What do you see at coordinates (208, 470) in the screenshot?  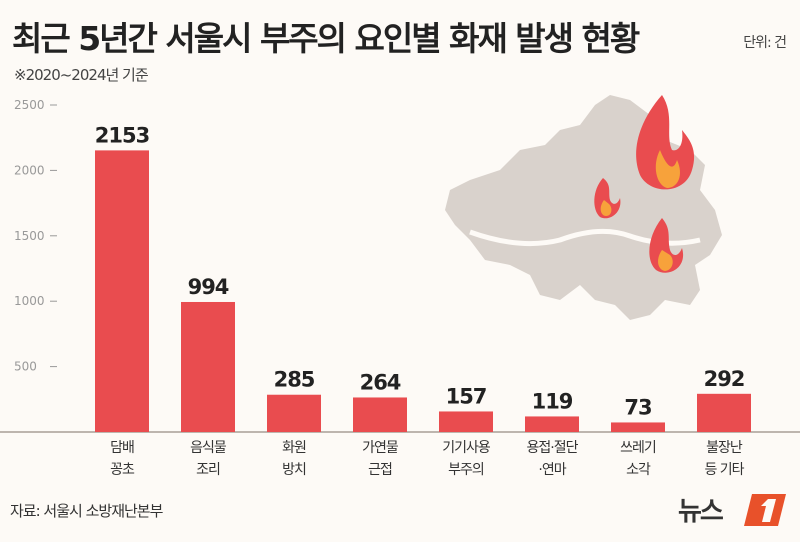 I see `x-tick-label: 조리` at bounding box center [208, 470].